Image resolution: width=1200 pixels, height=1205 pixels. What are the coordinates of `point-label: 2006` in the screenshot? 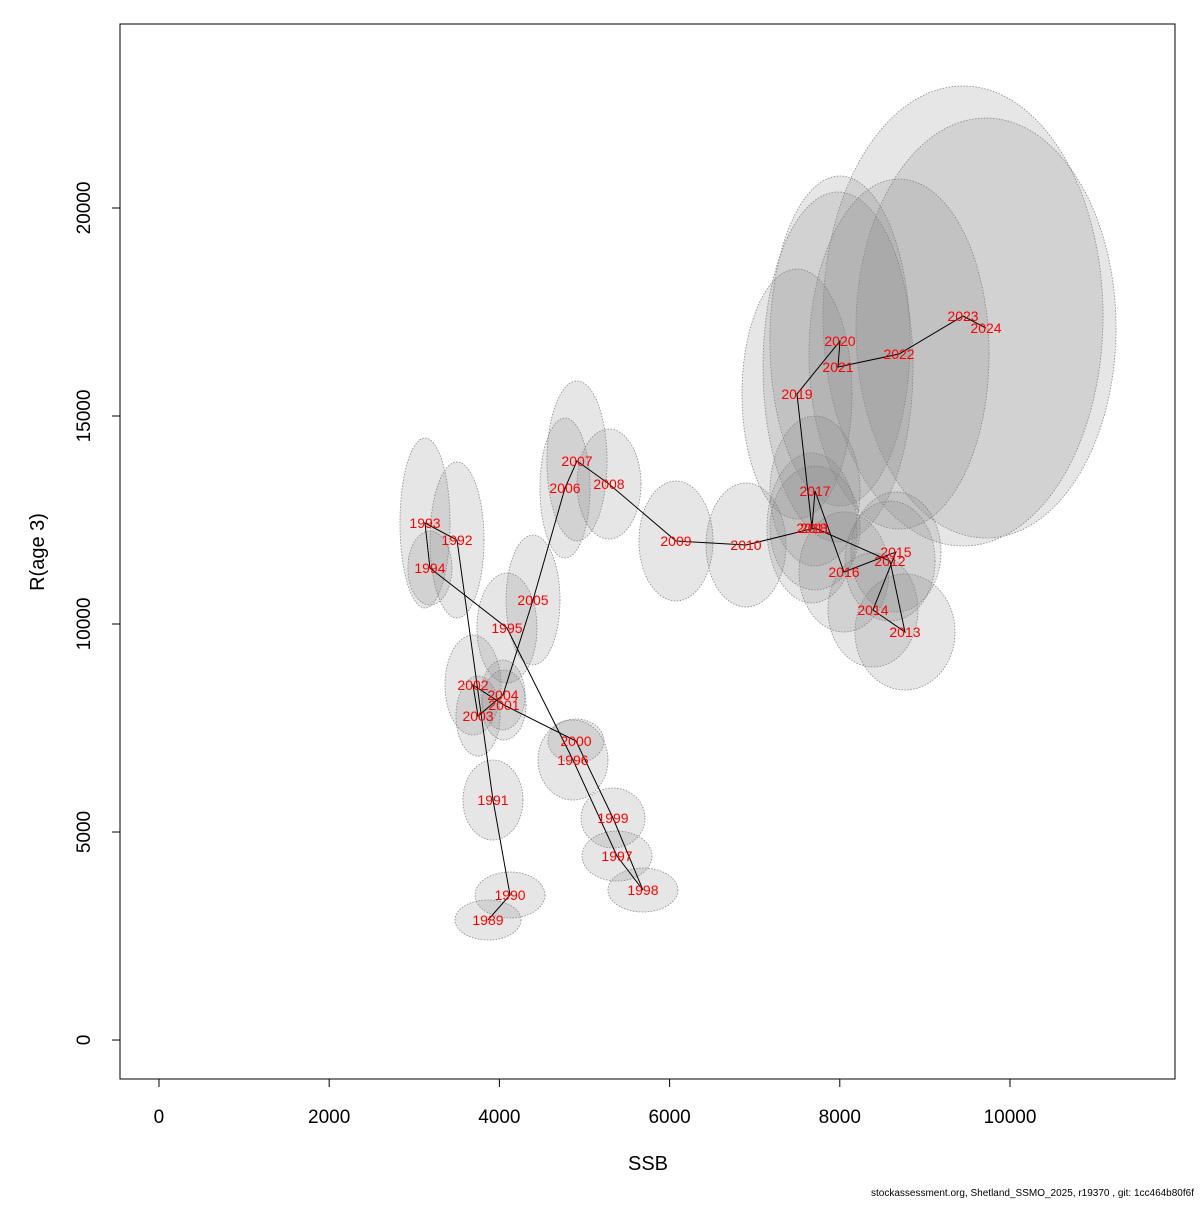 It's located at (564, 488).